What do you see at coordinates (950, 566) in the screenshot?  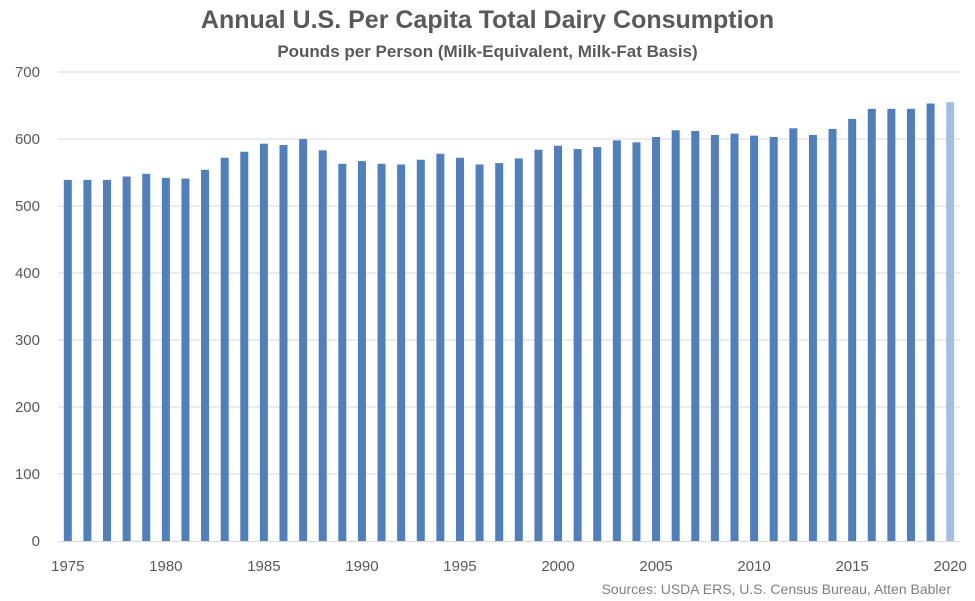 I see `x-tick-label: 2020` at bounding box center [950, 566].